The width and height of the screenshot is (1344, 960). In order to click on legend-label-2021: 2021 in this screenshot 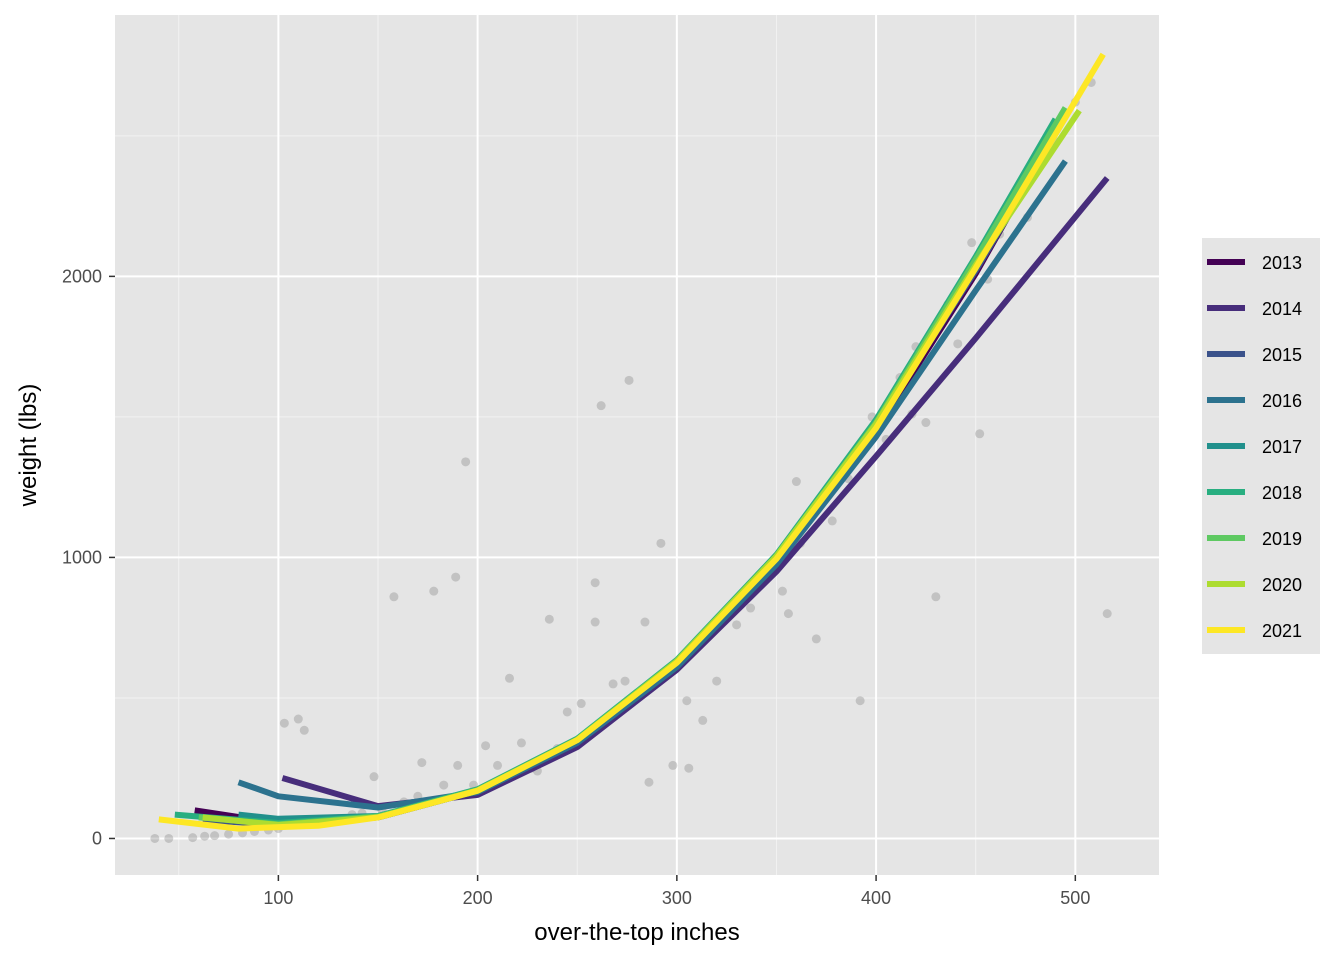, I will do `click(1282, 631)`.